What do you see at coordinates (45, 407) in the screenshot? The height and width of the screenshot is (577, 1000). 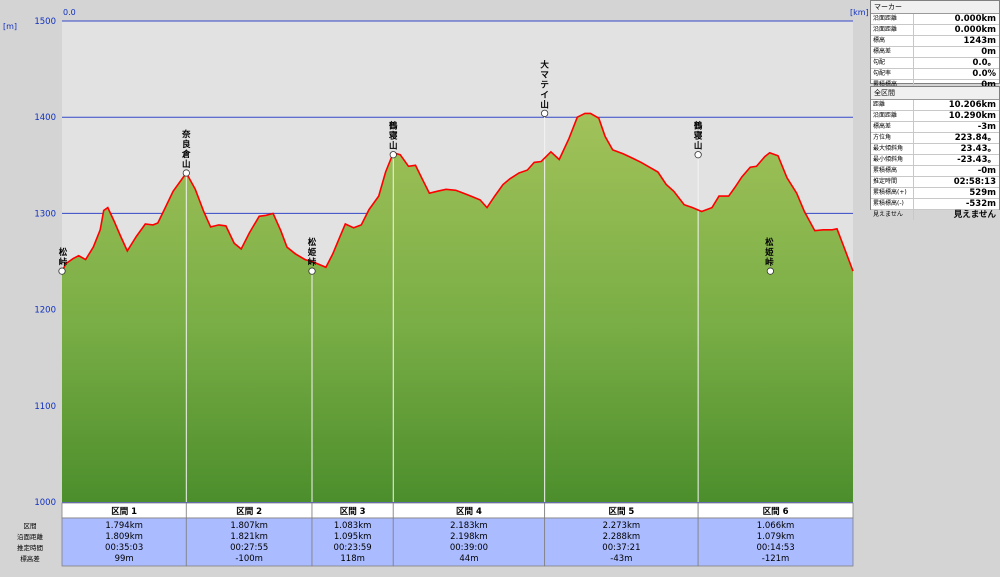 I see `y-tick-1100: 1100` at bounding box center [45, 407].